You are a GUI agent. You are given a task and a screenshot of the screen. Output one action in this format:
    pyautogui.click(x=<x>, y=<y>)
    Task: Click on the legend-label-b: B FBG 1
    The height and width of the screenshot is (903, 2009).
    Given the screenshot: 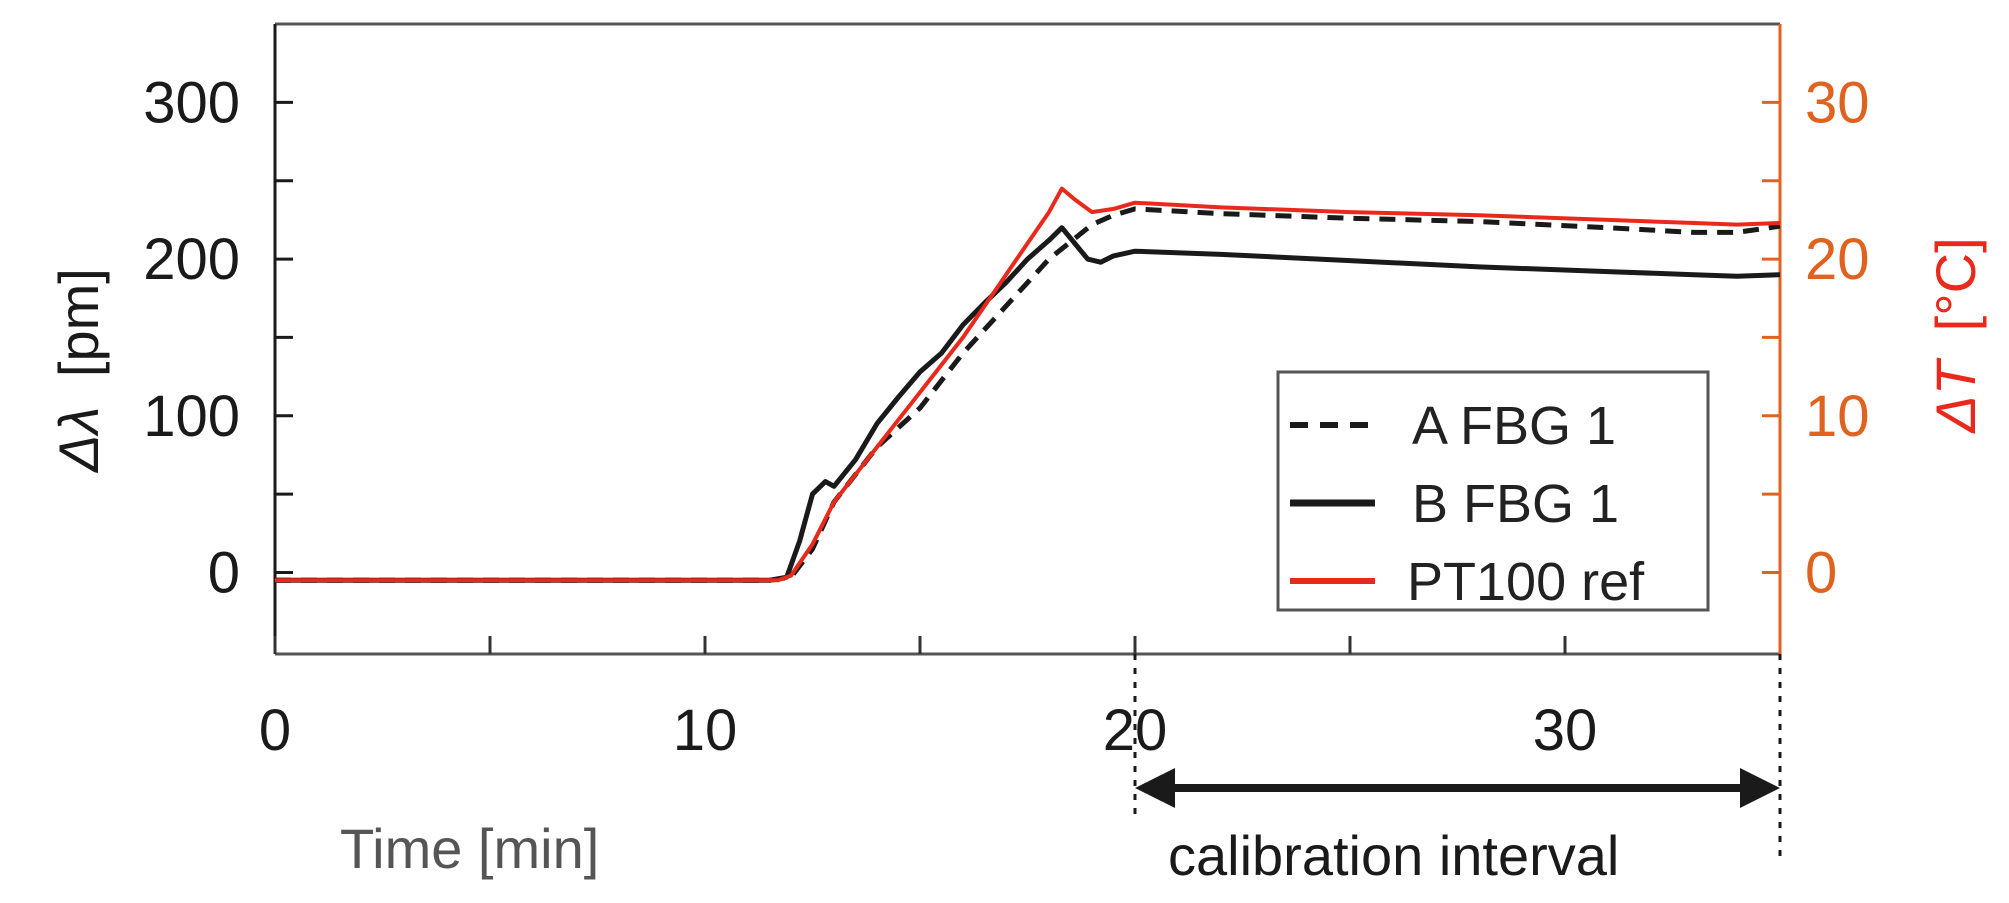 What is the action you would take?
    pyautogui.click(x=1515, y=504)
    